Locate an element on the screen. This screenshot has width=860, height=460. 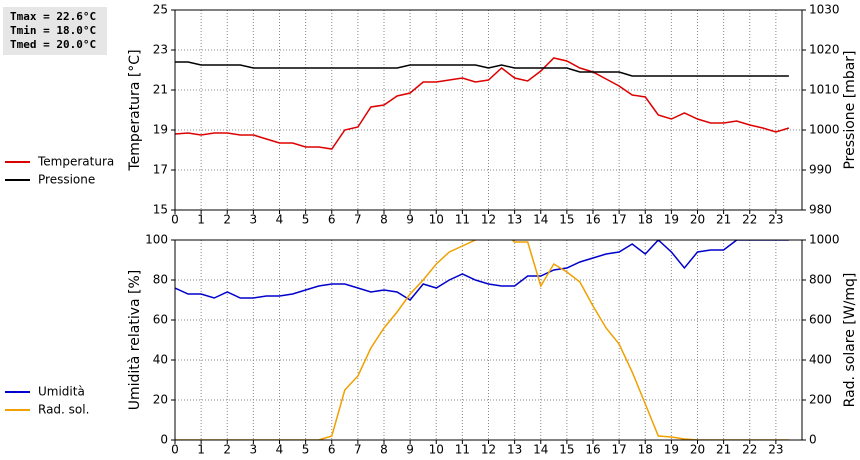
y-tick-label: 15 is located at coordinates (160, 210).